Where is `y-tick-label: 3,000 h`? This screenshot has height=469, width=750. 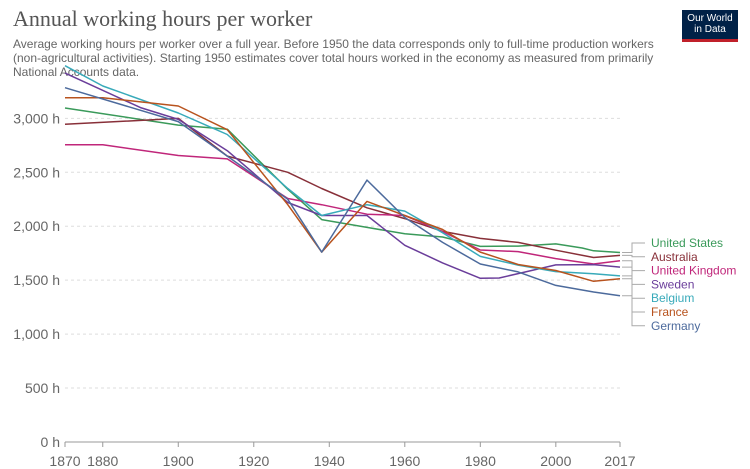
y-tick-label: 3,000 h is located at coordinates (36, 118).